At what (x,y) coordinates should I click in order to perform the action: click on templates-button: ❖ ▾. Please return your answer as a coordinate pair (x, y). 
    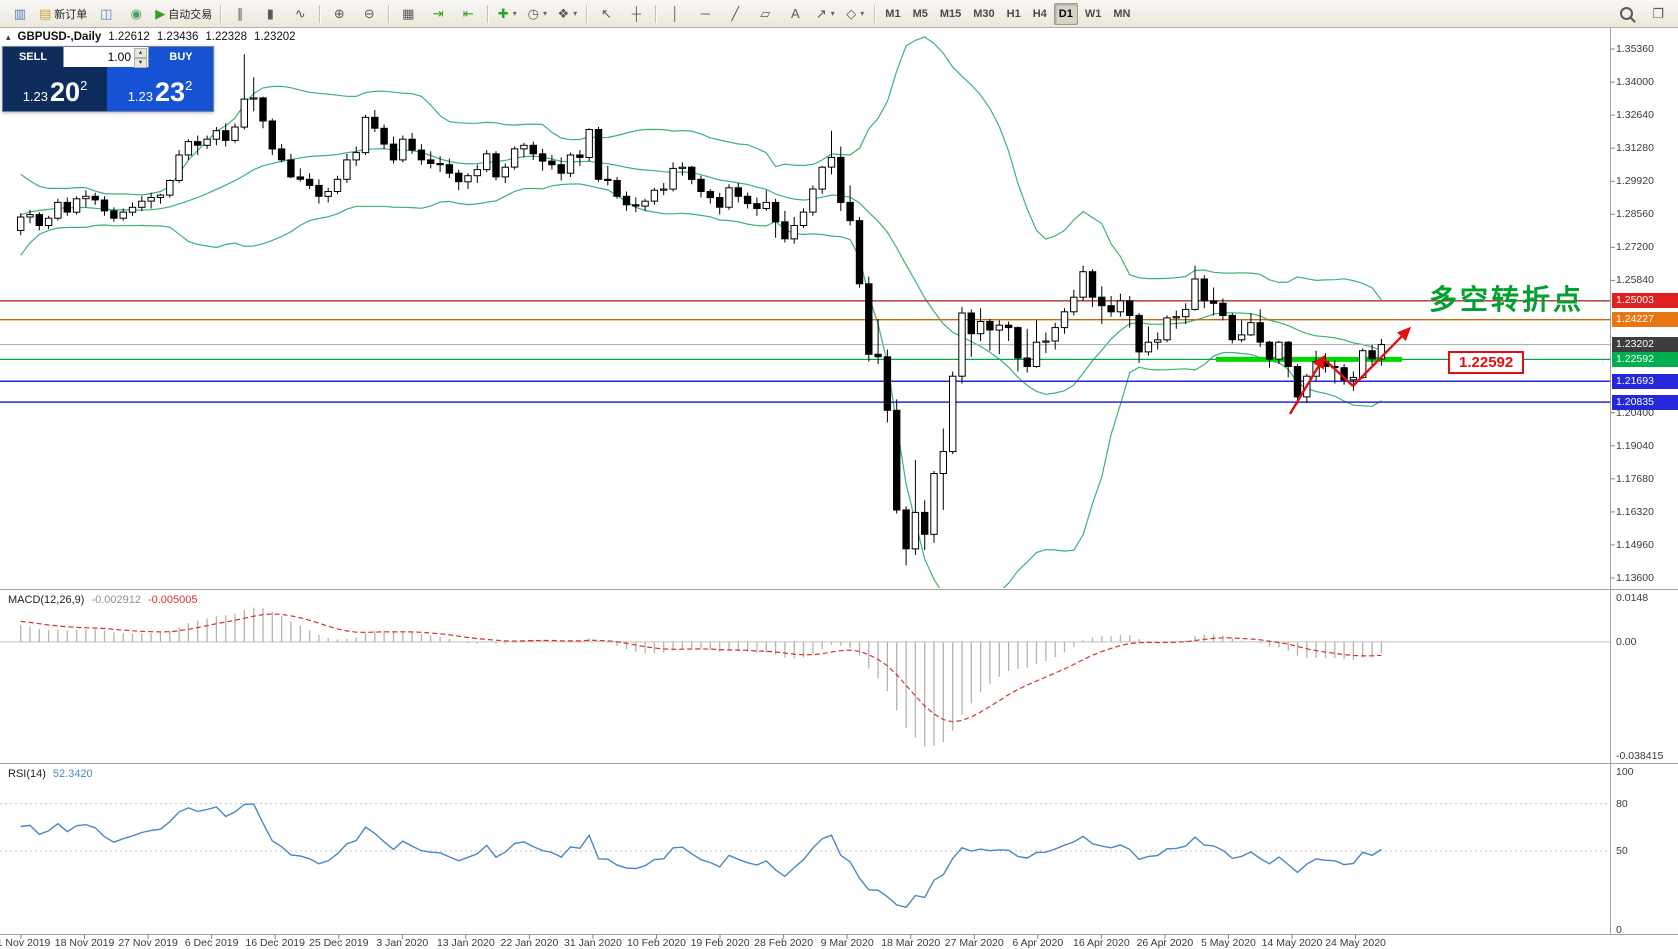
    Looking at the image, I should click on (567, 14).